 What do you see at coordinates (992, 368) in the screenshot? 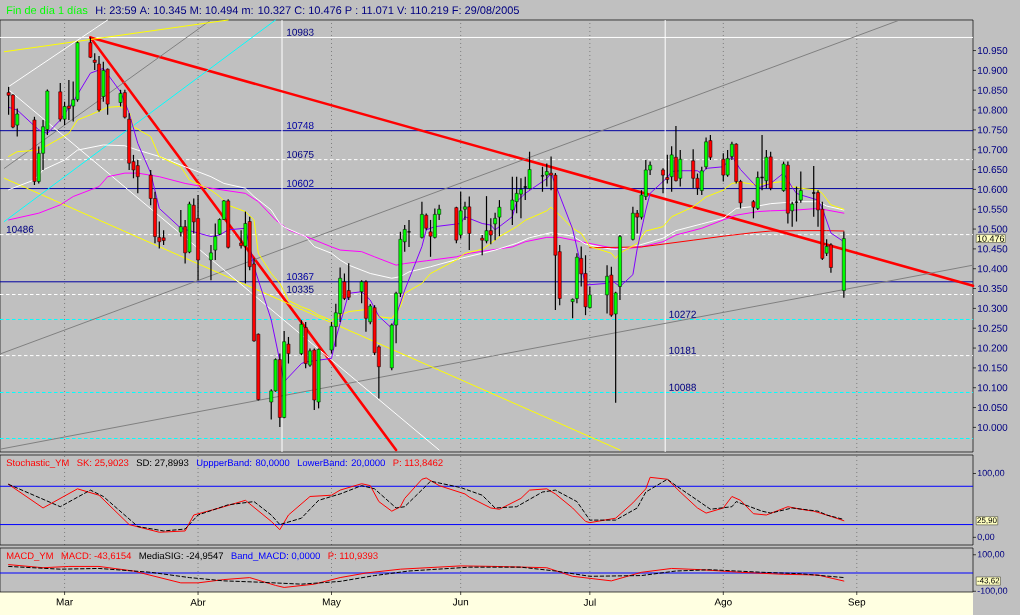
I see `y-tick-label: 10.150` at bounding box center [992, 368].